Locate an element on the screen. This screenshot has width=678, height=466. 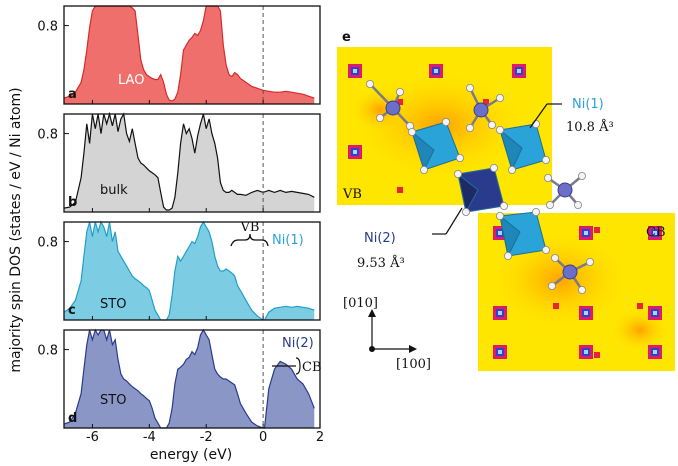
ni2-volume: 9.53 Å³ is located at coordinates (381, 263).